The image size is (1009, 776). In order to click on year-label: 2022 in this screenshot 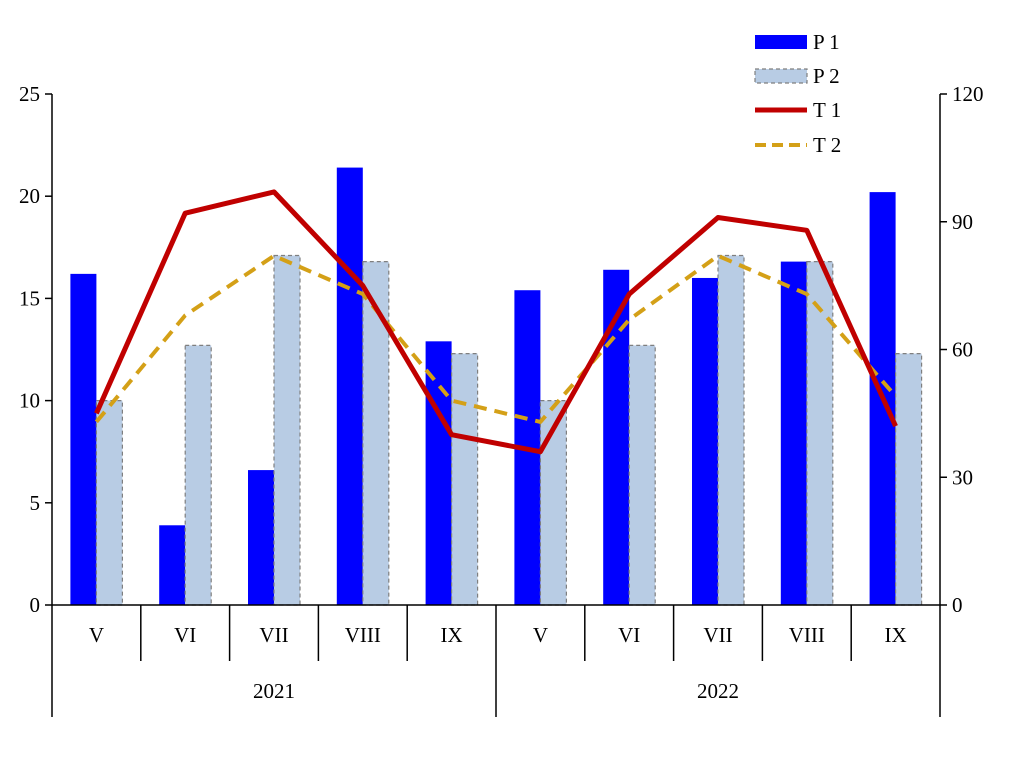, I will do `click(718, 691)`.